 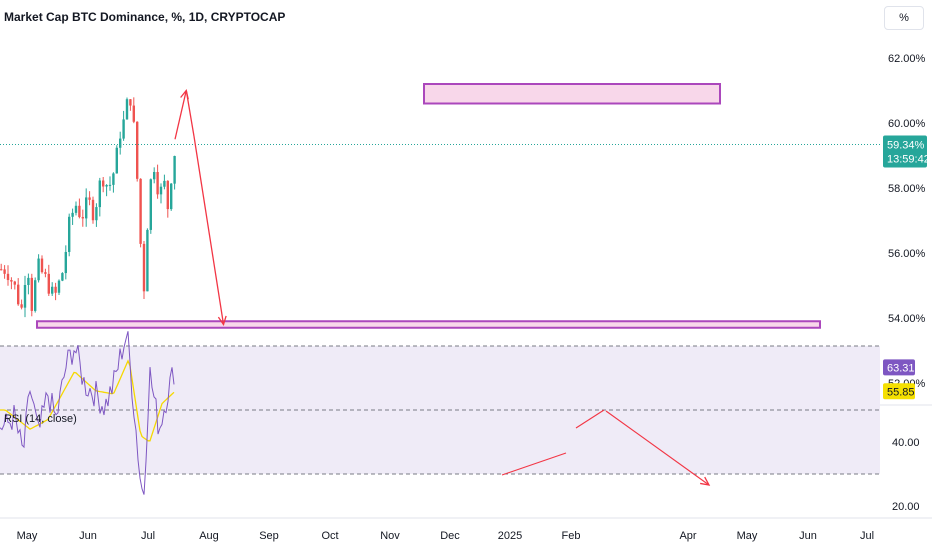 I want to click on rsi-value-badge, so click(x=899, y=367).